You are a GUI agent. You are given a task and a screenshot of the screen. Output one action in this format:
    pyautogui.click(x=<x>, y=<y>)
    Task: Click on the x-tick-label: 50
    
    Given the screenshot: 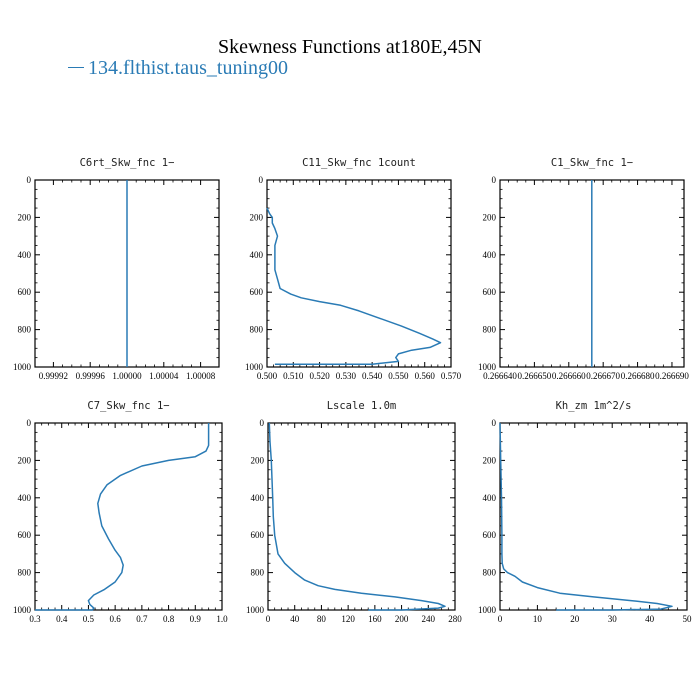 What is the action you would take?
    pyautogui.click(x=688, y=619)
    